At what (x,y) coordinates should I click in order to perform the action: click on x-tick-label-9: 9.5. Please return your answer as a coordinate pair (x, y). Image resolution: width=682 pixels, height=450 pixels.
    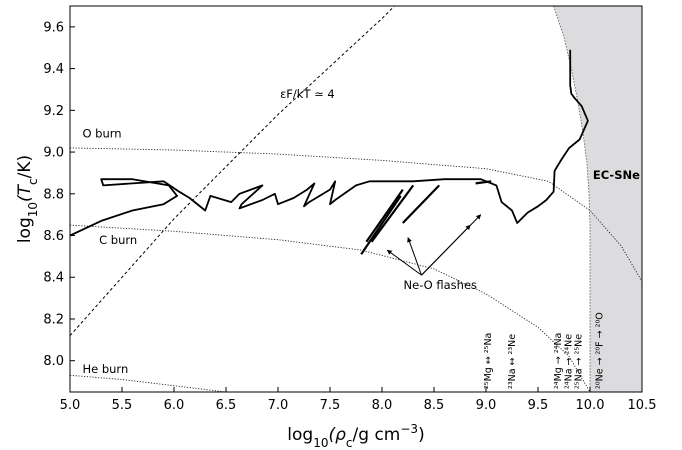
    Looking at the image, I should click on (538, 405).